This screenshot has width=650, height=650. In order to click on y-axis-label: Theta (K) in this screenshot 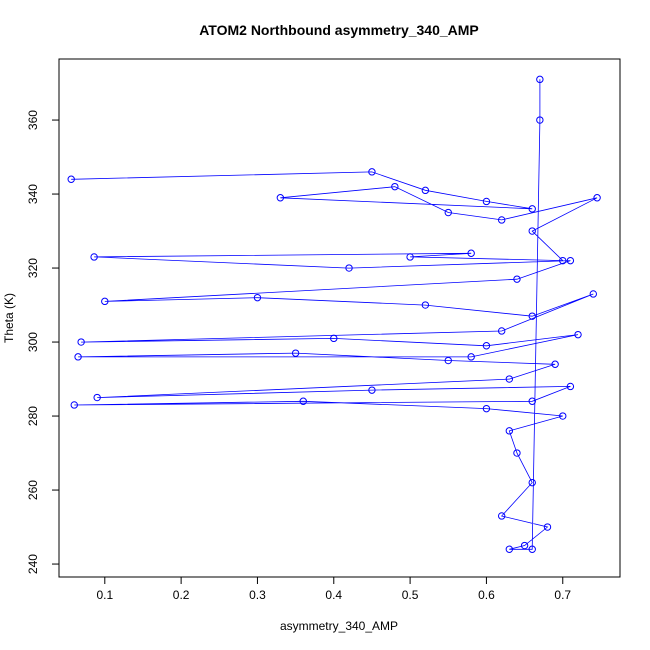, I will do `click(9, 318)`.